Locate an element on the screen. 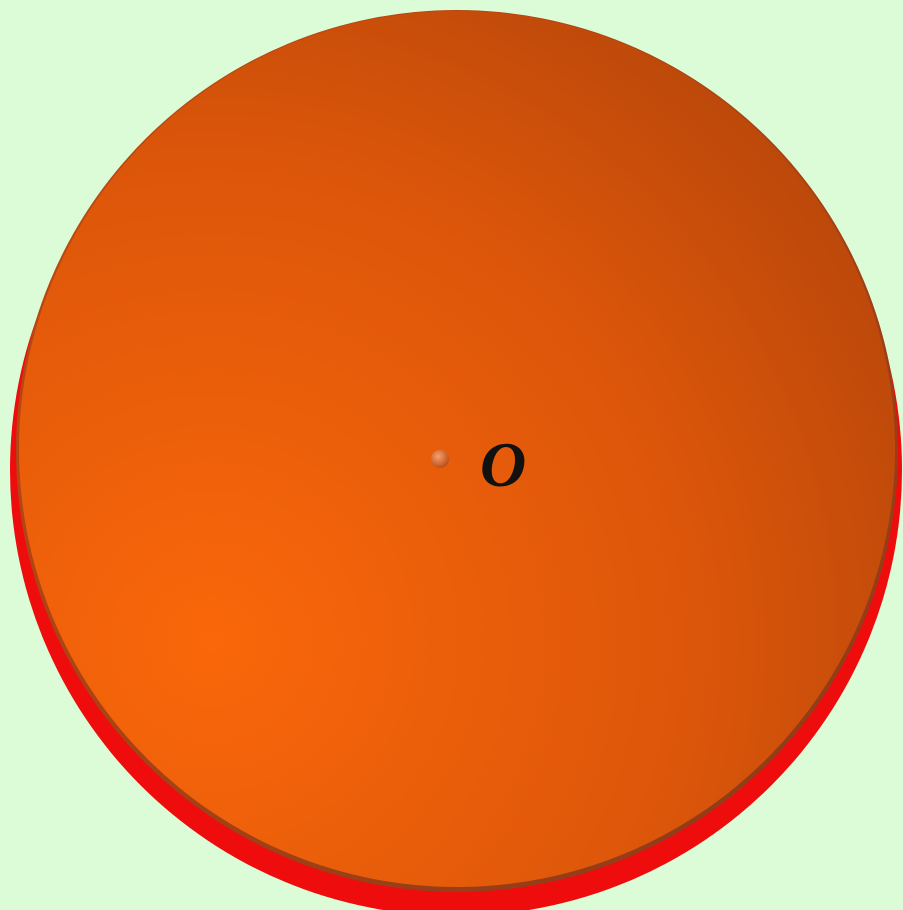 The height and width of the screenshot is (910, 903). center-point is located at coordinates (440, 459).